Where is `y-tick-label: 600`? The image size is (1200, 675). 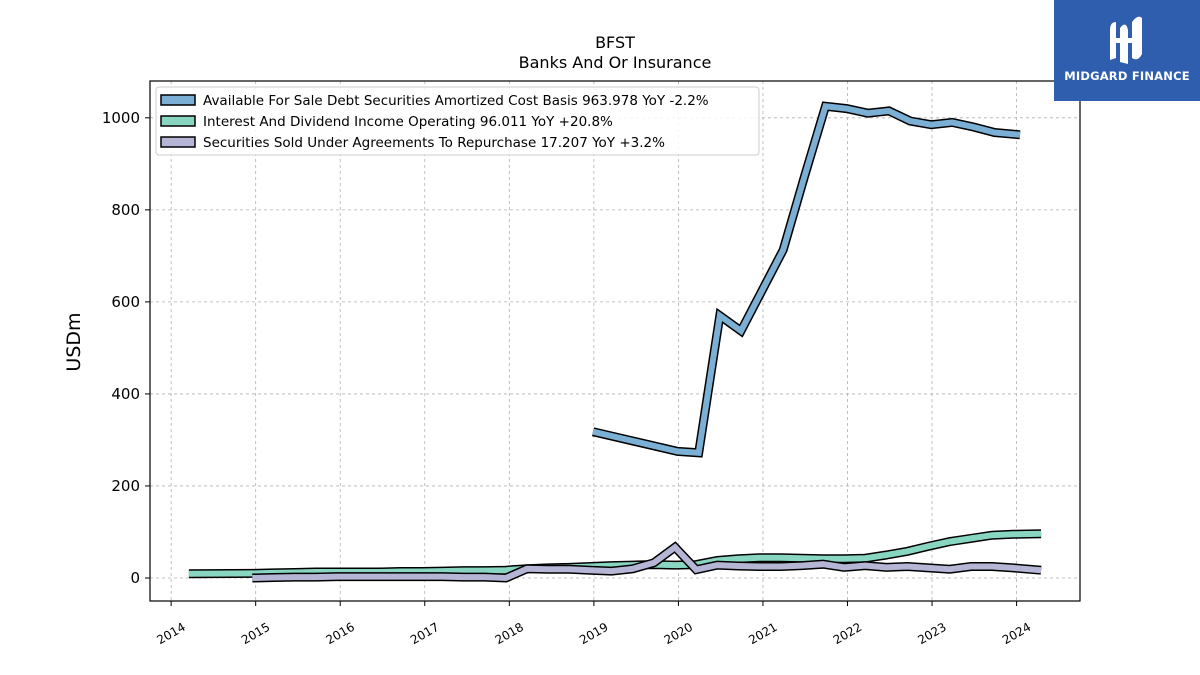
y-tick-label: 600 is located at coordinates (125, 302).